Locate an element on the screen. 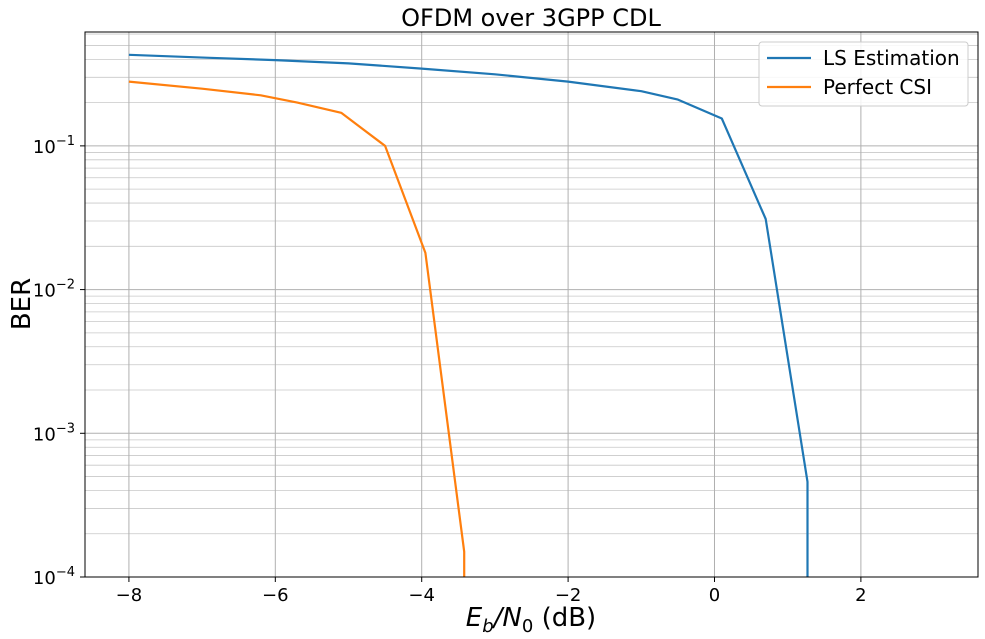  x-tick-label: −4 is located at coordinates (421, 595).